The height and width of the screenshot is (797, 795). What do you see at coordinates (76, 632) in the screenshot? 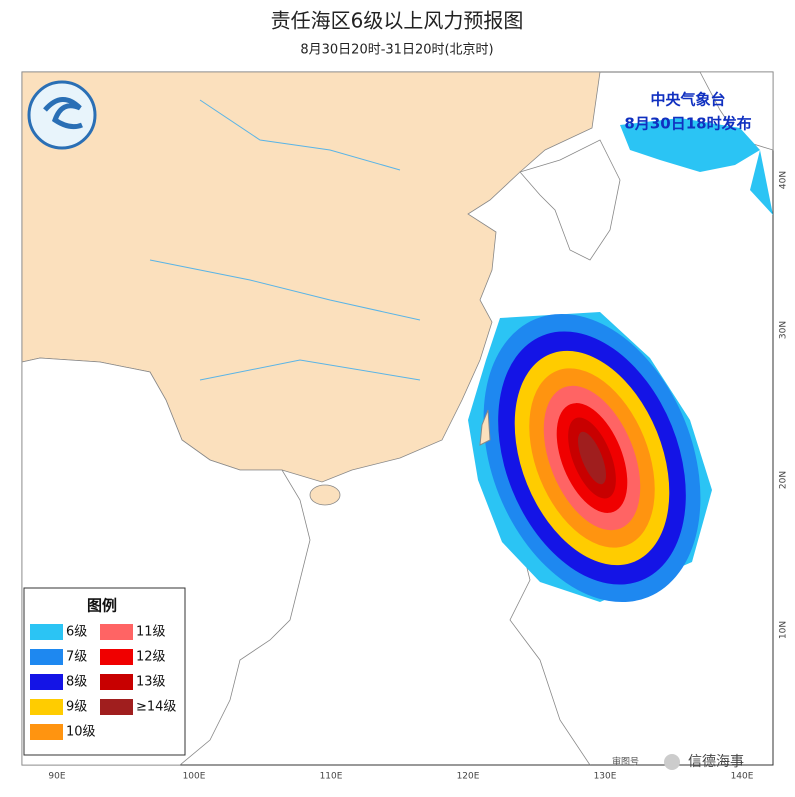
I see `legend-label: 6级` at bounding box center [76, 632].